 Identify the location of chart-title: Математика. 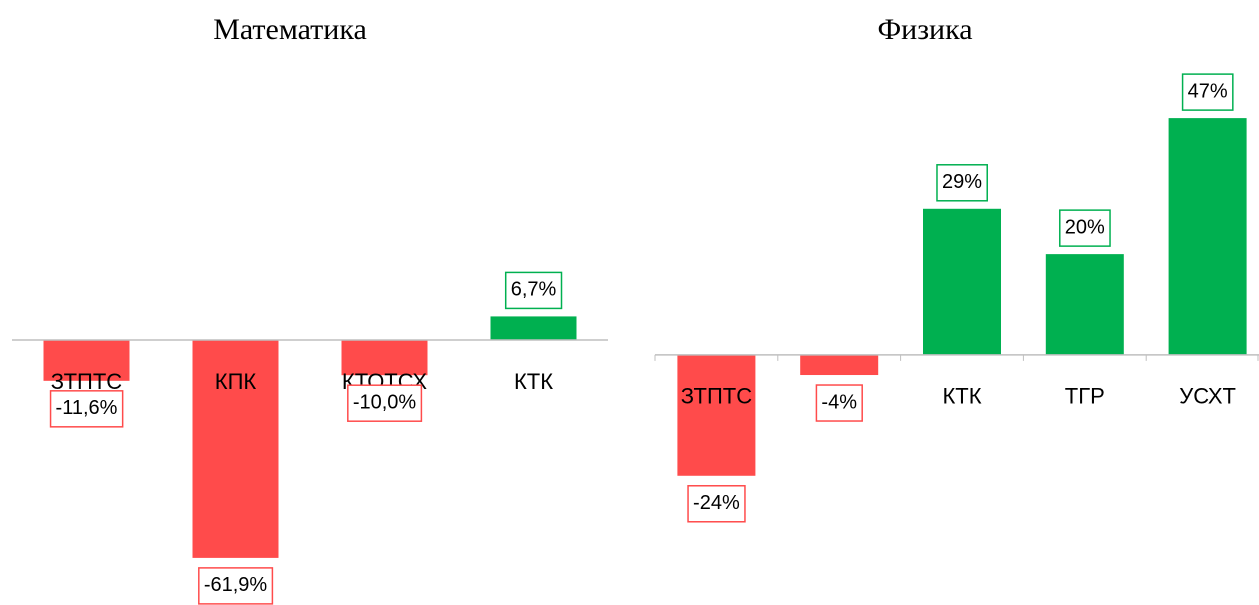
(290, 29).